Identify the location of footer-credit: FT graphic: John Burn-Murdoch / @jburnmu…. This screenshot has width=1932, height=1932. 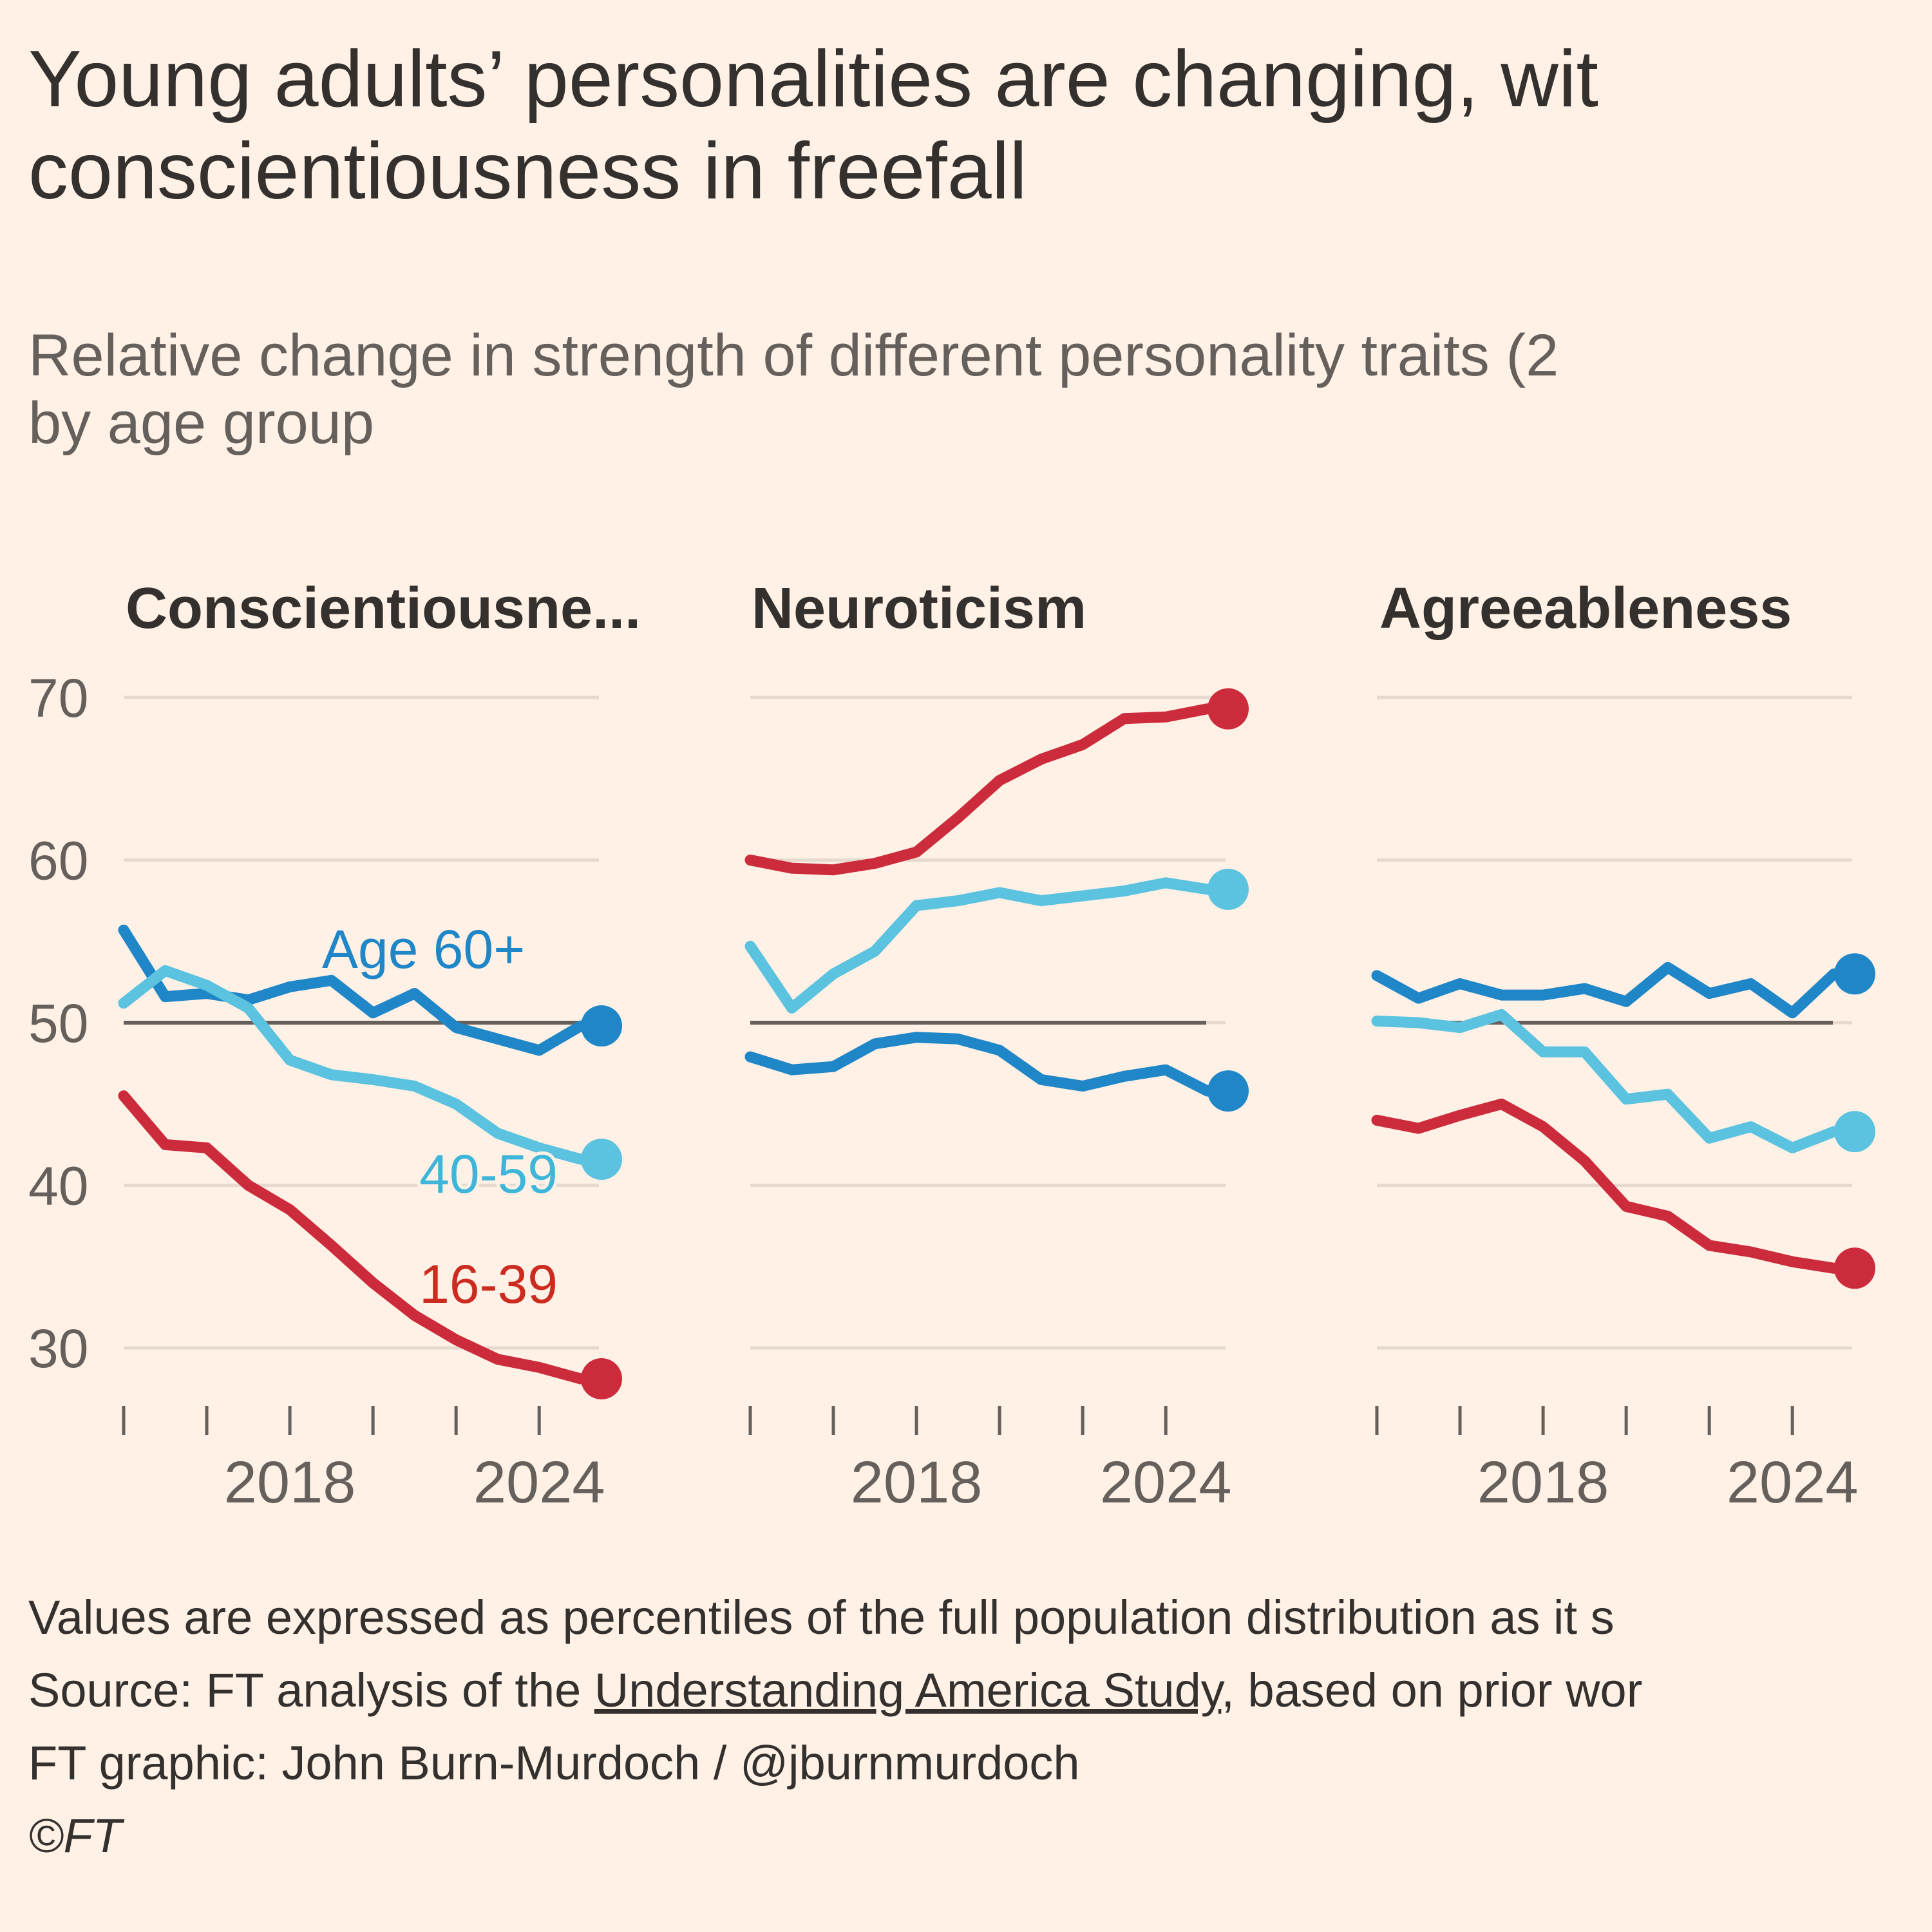
(554, 1763).